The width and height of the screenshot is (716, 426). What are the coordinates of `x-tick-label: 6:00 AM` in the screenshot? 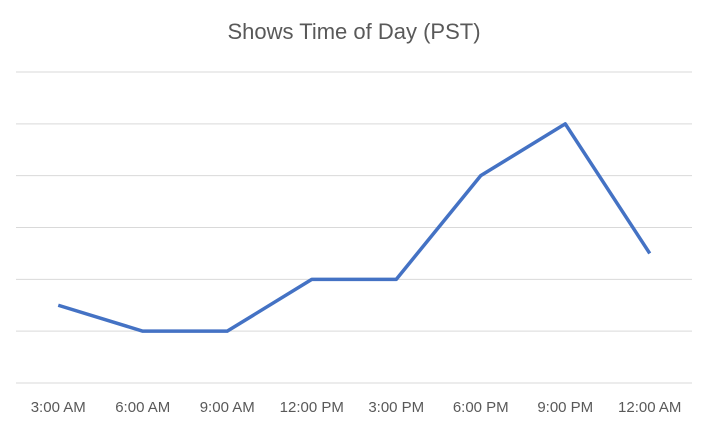 It's located at (142, 407).